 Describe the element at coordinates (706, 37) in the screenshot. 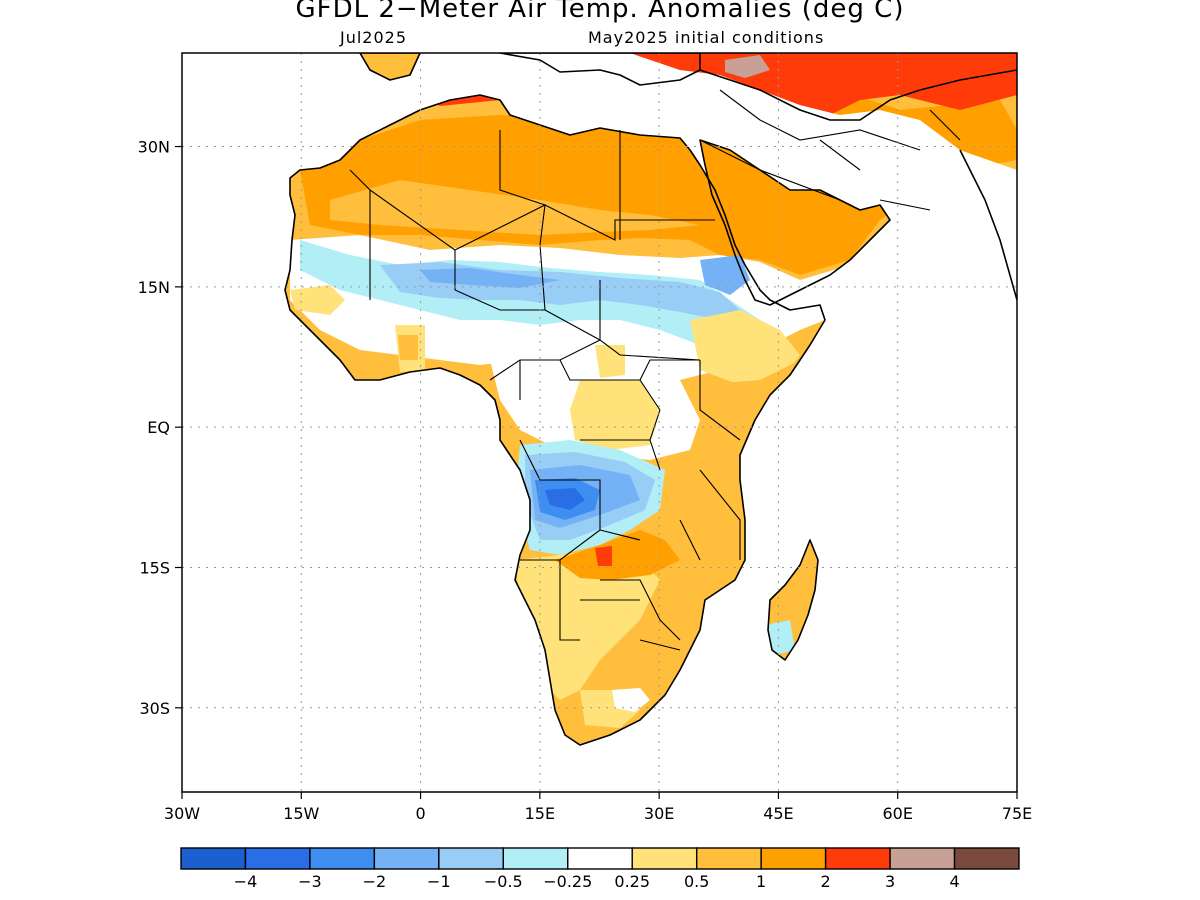

I see `initial-conditions: May2025 initial conditions` at that location.